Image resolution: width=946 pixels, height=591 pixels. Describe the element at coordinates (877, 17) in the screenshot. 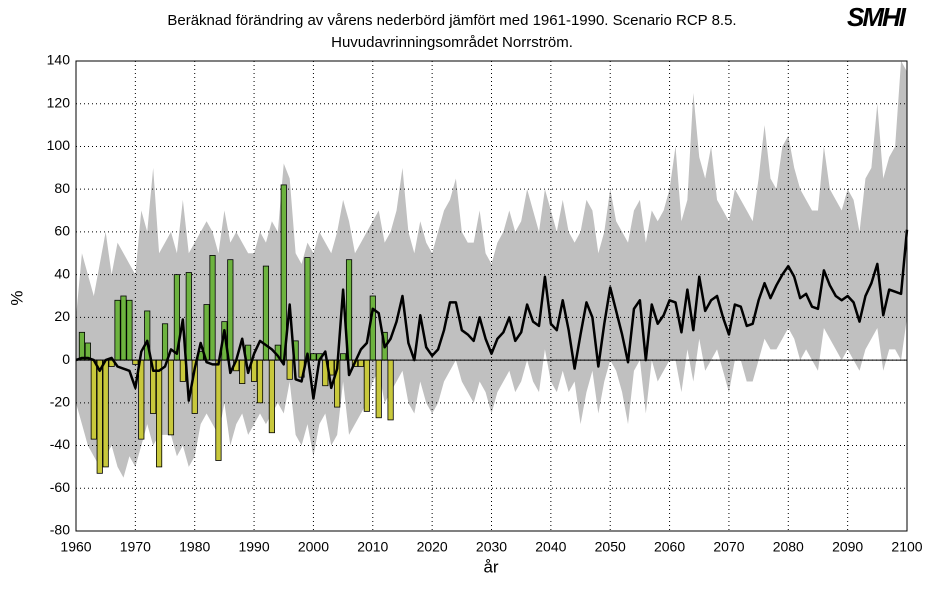

I see `logo: SMHI` at that location.